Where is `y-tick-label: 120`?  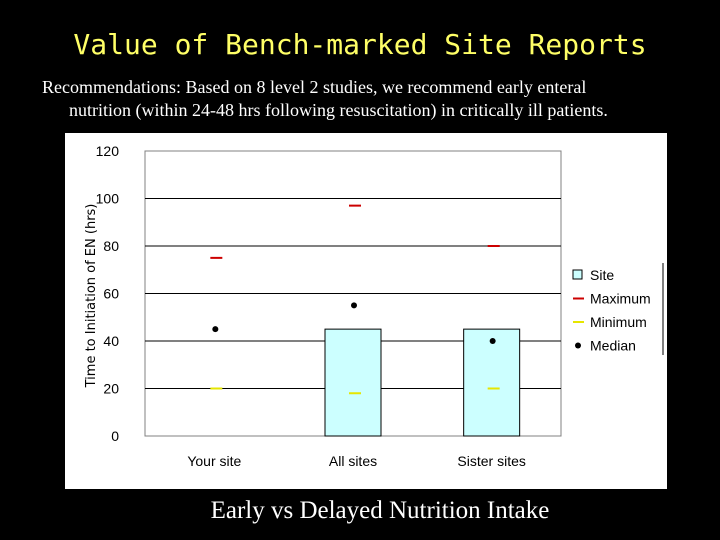
y-tick-label: 120 is located at coordinates (108, 151).